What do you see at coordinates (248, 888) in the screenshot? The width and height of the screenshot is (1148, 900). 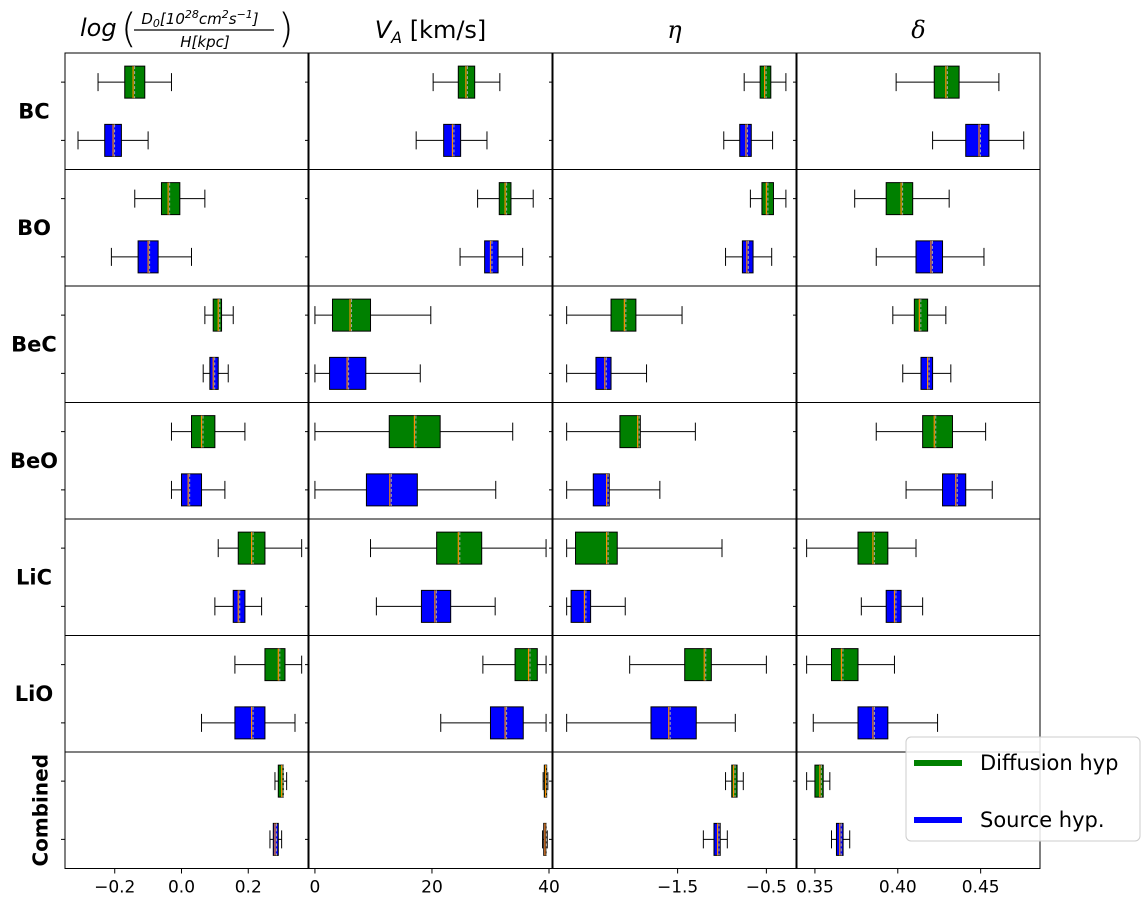 I see `xtick-label-log-2: 0.2` at bounding box center [248, 888].